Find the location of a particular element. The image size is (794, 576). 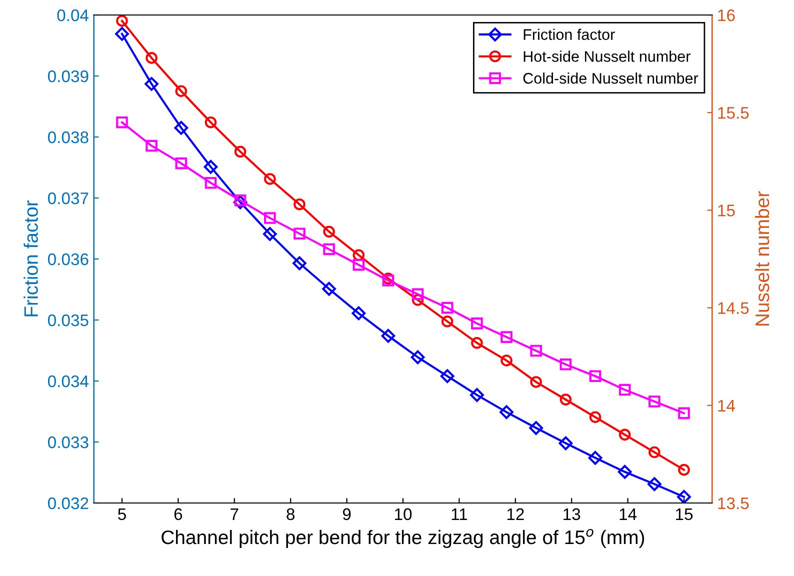

y2-axis-title: Nusselt number is located at coordinates (762, 258).